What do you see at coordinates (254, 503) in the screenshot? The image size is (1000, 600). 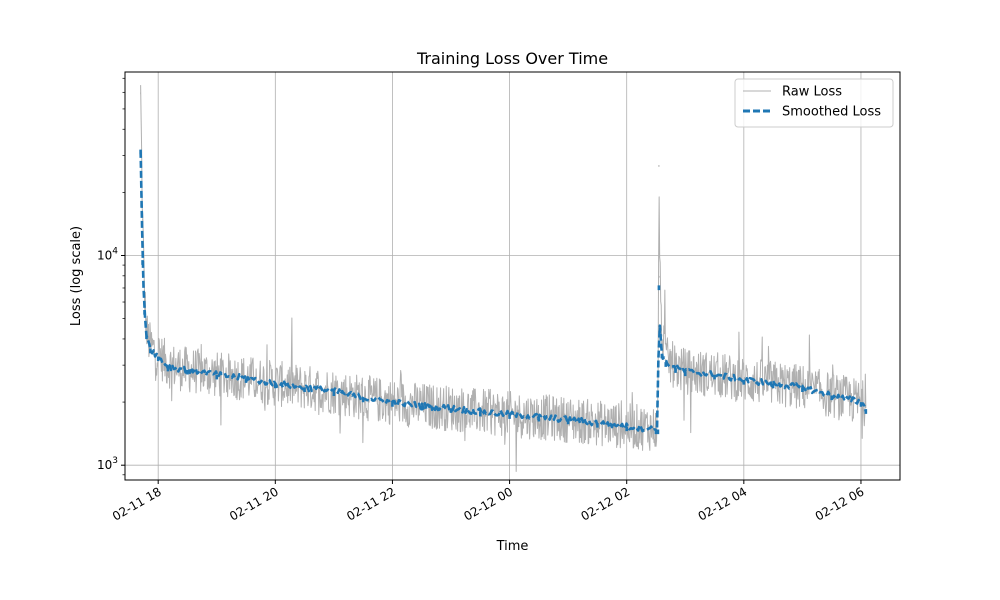 I see `x-tick-label: 02-11 20` at bounding box center [254, 503].